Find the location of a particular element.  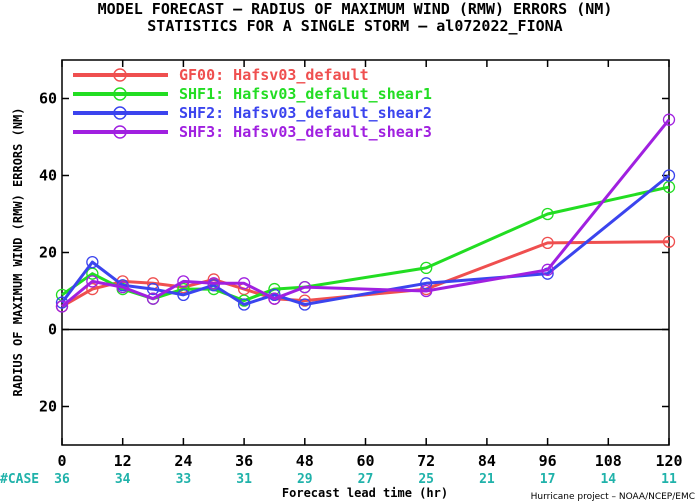

x-tick-label: 72 is located at coordinates (426, 461).